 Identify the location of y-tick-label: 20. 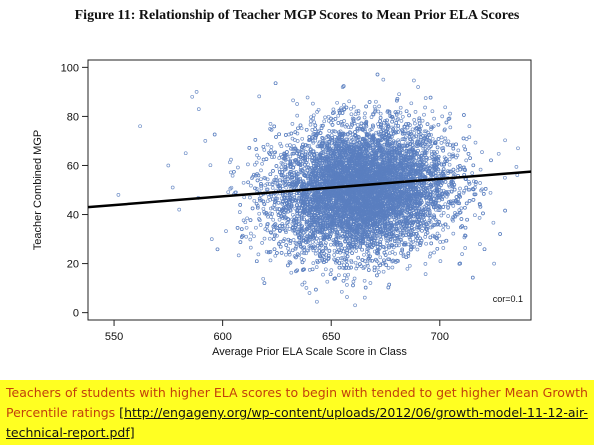
(73, 265).